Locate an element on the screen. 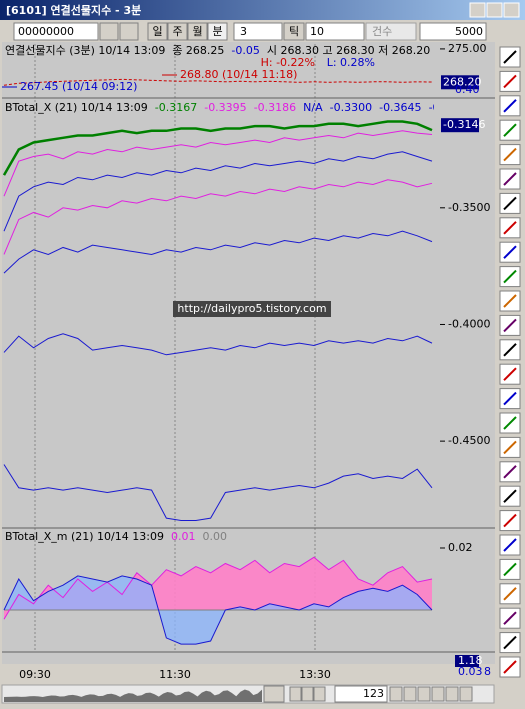 This screenshot has height=709, width=525. panel-header: -0.05 is located at coordinates (245, 50).